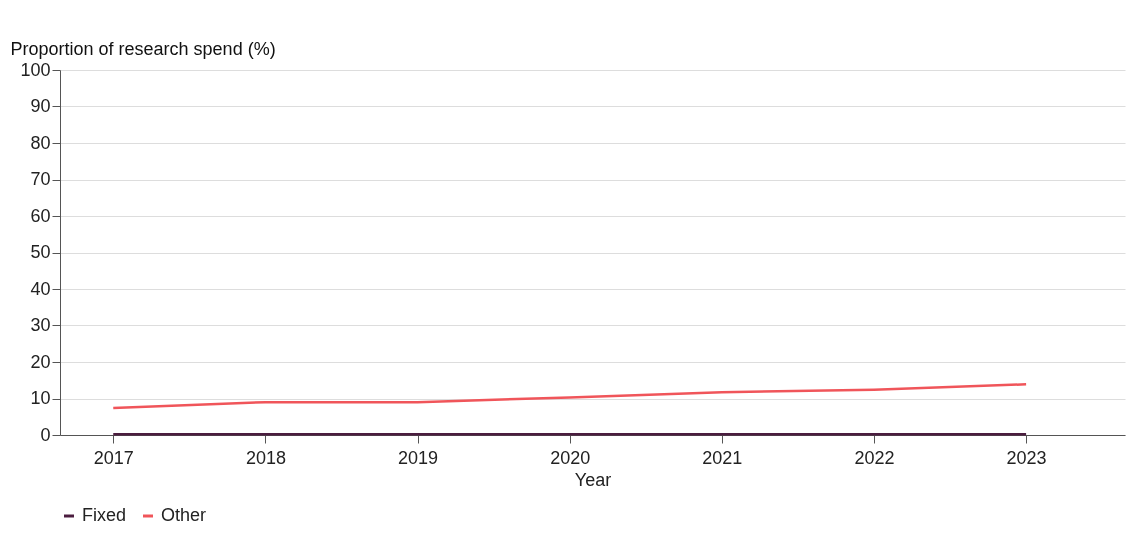 The image size is (1142, 538). I want to click on y-tick-label: 0, so click(45, 434).